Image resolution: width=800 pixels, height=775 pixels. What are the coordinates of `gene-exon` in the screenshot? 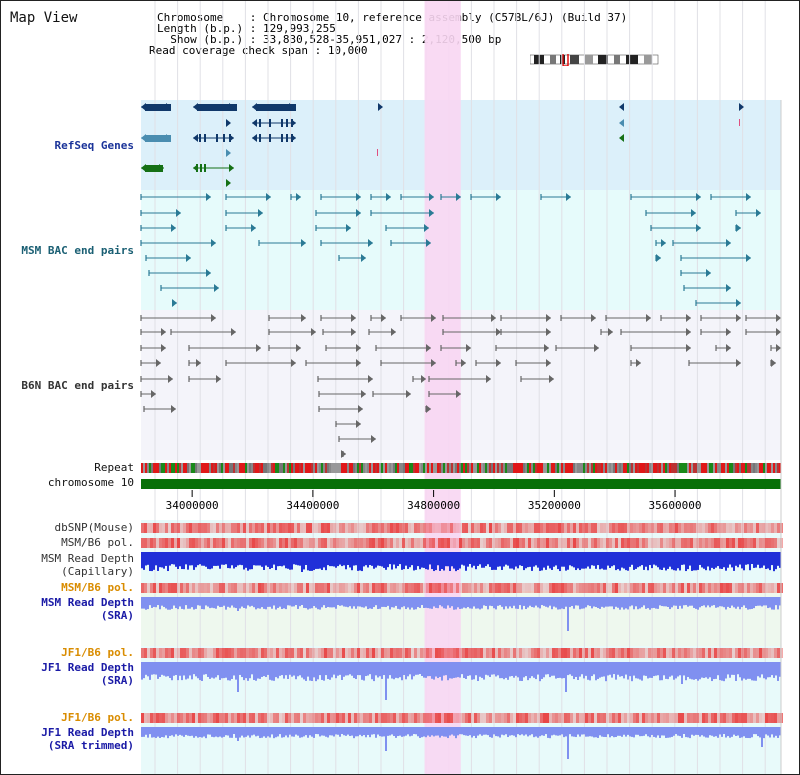 It's located at (287, 123).